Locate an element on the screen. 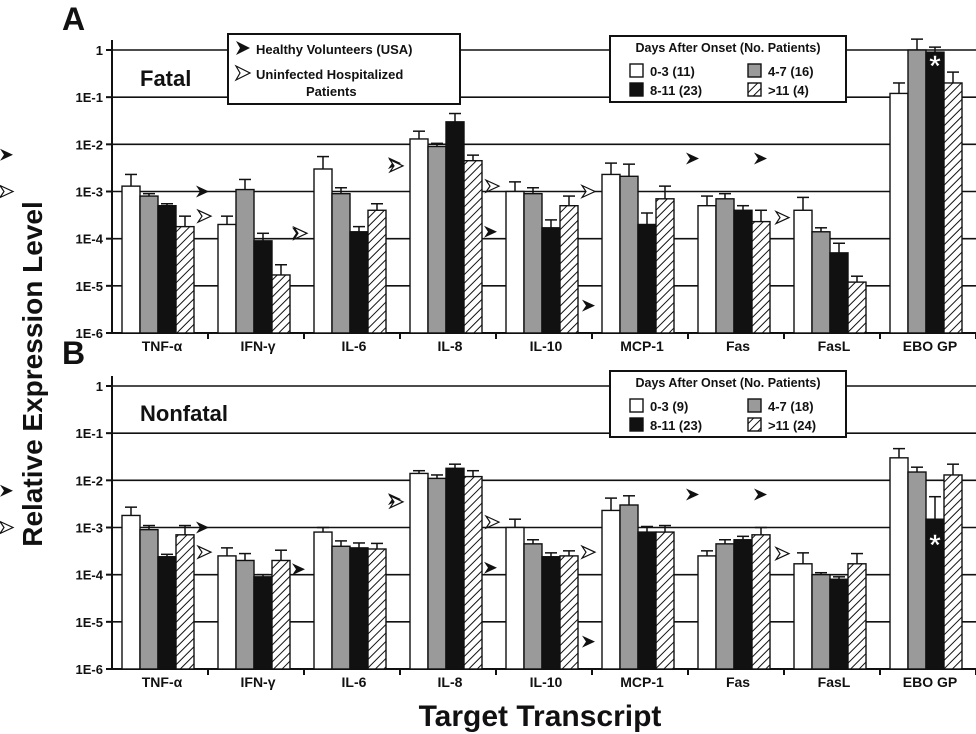 The image size is (976, 734). y-tick-label: 1E-2 is located at coordinates (89, 480).